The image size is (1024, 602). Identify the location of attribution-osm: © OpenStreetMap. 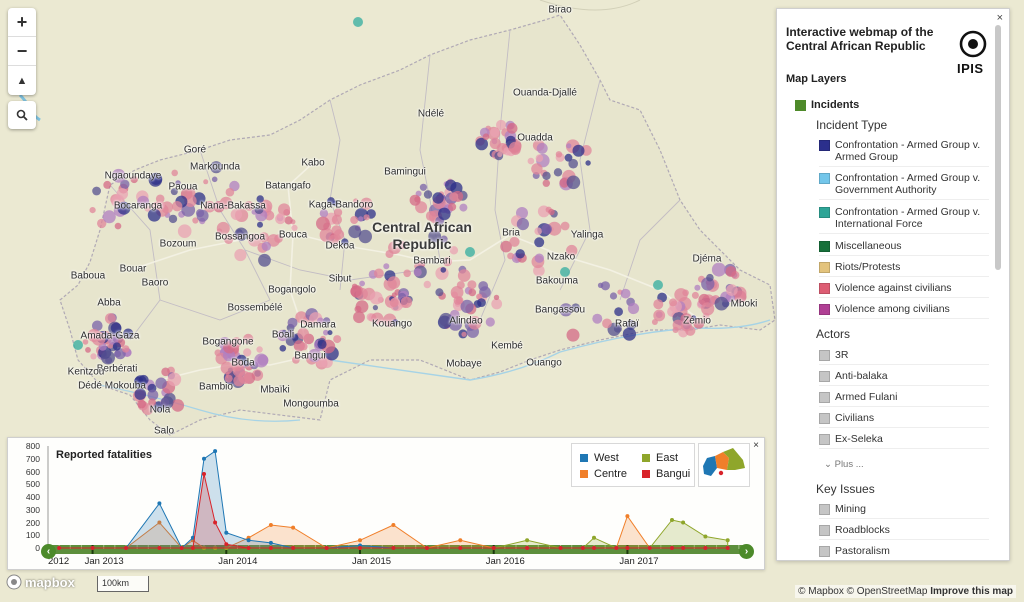
(887, 591).